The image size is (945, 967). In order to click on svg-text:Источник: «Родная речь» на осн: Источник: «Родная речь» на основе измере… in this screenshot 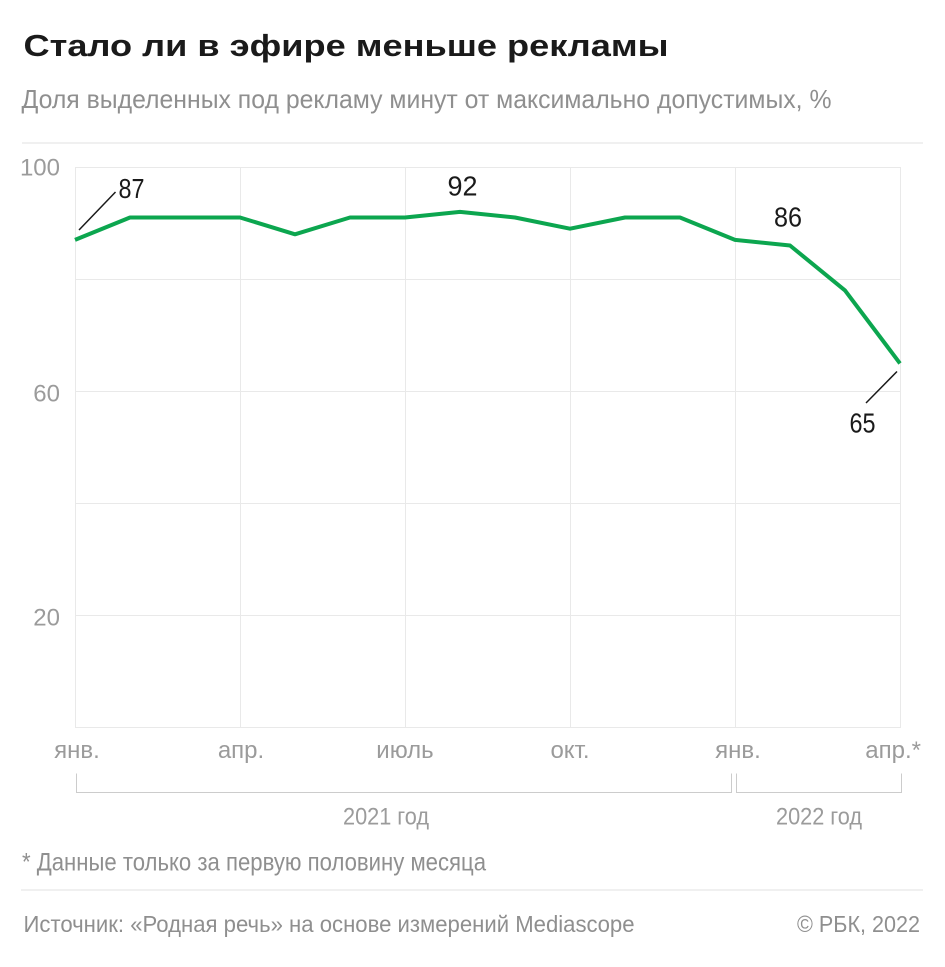, I will do `click(329, 924)`.